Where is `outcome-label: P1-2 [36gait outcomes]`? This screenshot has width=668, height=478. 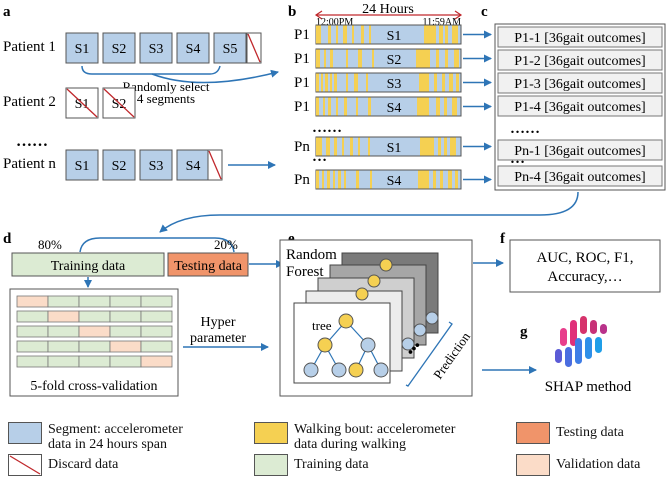 outcome-label: P1-2 [36gait outcomes] is located at coordinates (579, 61).